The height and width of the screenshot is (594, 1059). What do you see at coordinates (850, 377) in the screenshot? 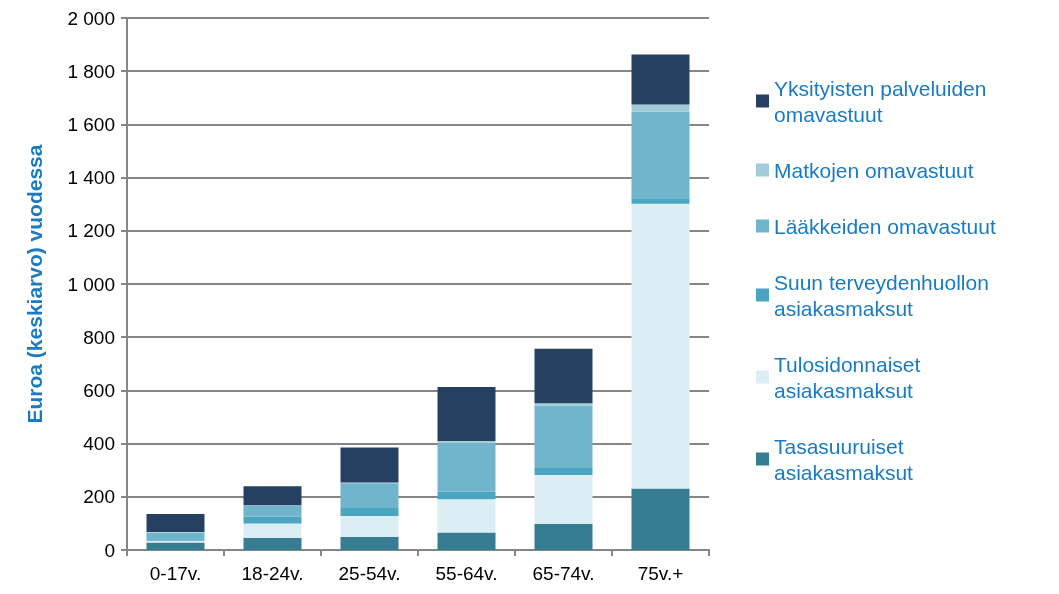
I see `legend-label: Tulosidonnaiset asiakasmaksut` at bounding box center [850, 377].